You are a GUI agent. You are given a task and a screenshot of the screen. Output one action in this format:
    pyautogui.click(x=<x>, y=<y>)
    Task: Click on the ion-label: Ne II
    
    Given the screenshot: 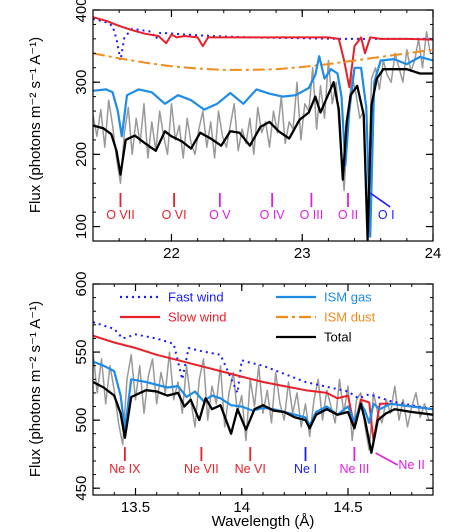 What is the action you would take?
    pyautogui.click(x=411, y=465)
    